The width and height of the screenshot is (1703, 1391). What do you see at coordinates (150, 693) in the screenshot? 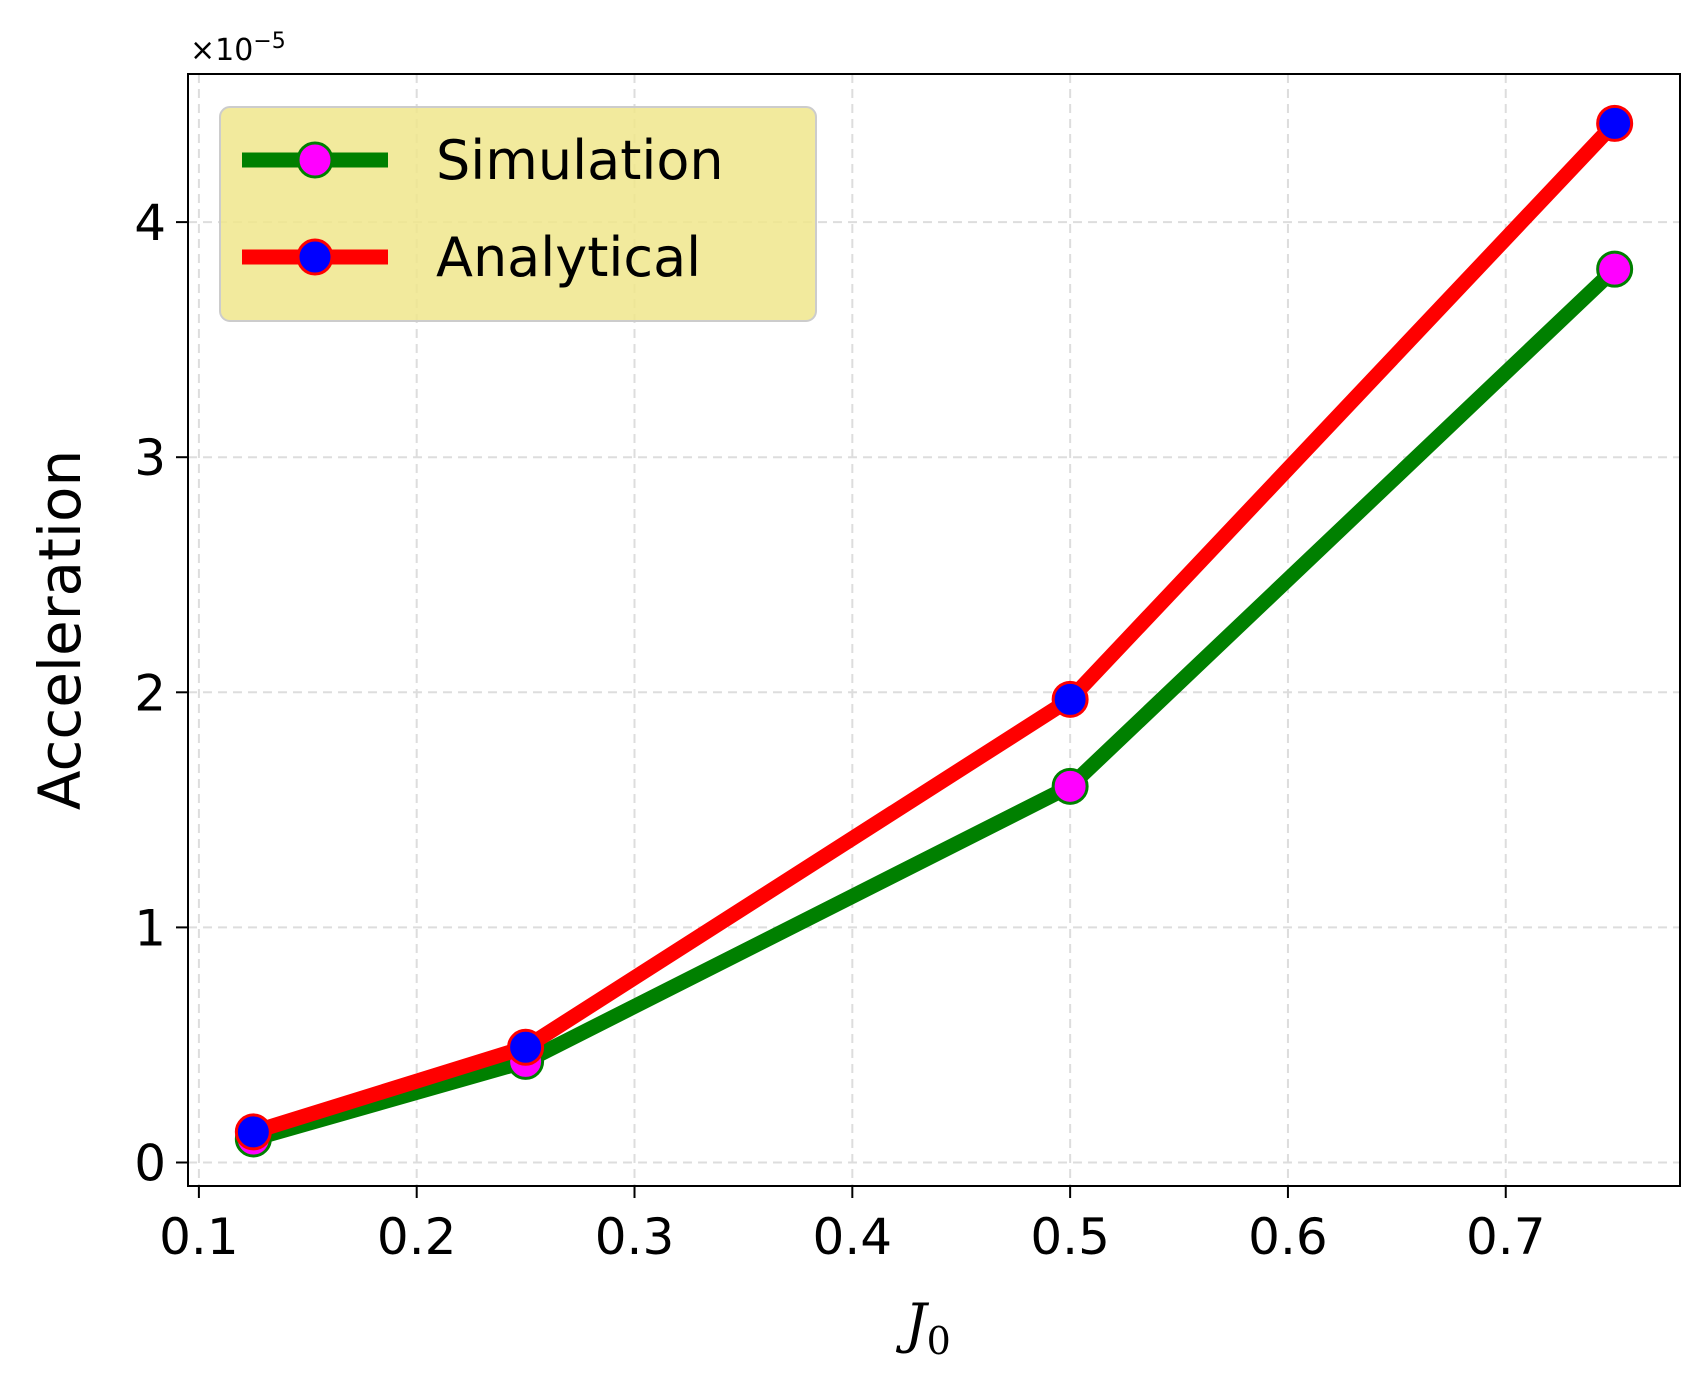
I see `y-tick-label: 2` at bounding box center [150, 693].